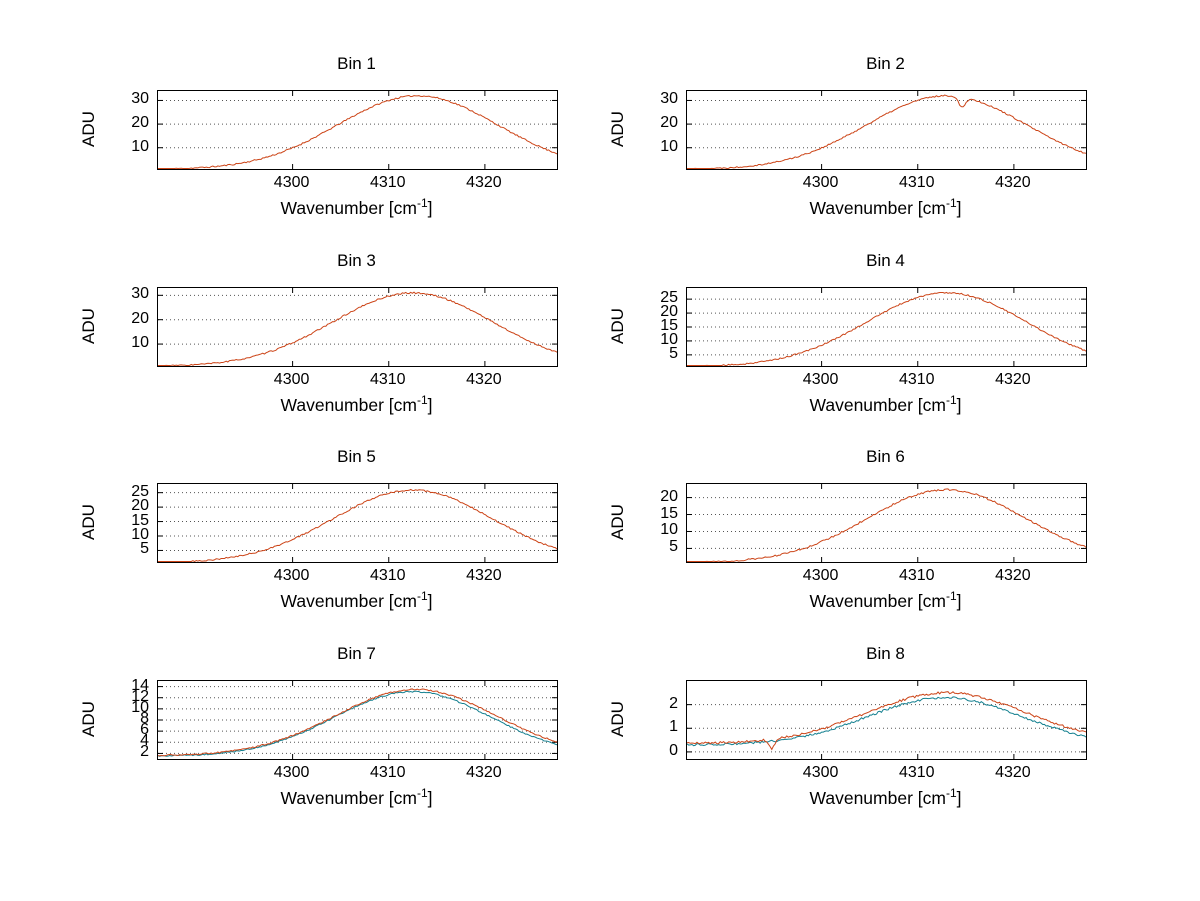  Describe the element at coordinates (140, 685) in the screenshot. I see `y-tick-label: 14` at that location.